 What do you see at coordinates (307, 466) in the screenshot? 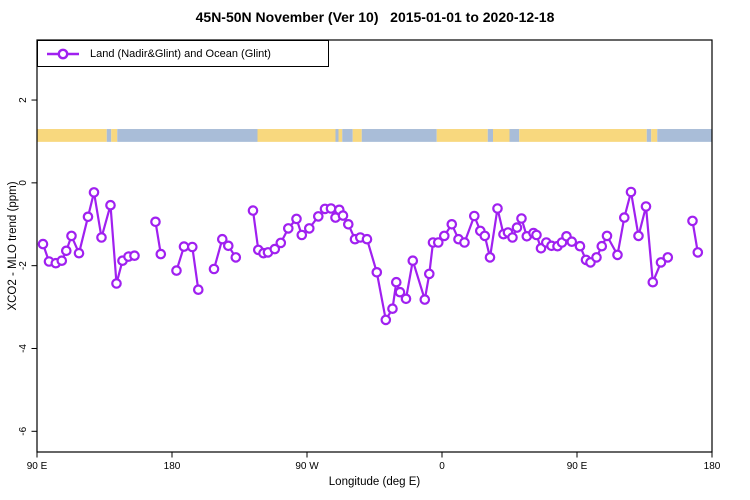
I see `x-tick-label: 90 W` at bounding box center [307, 466].